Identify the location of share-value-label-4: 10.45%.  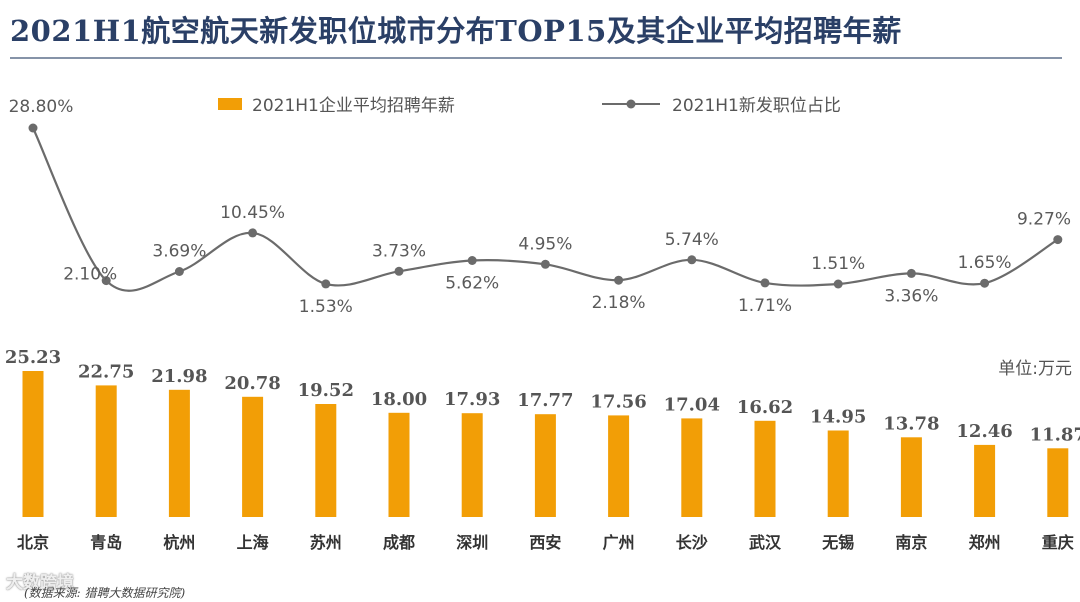
(252, 213).